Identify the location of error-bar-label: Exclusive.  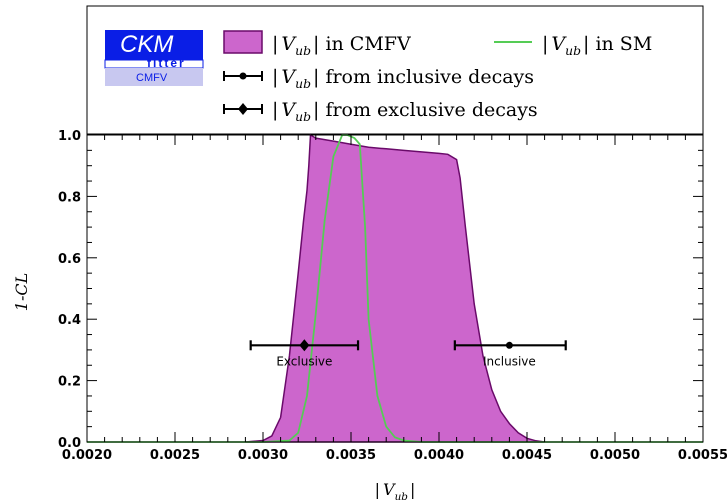
(304, 361).